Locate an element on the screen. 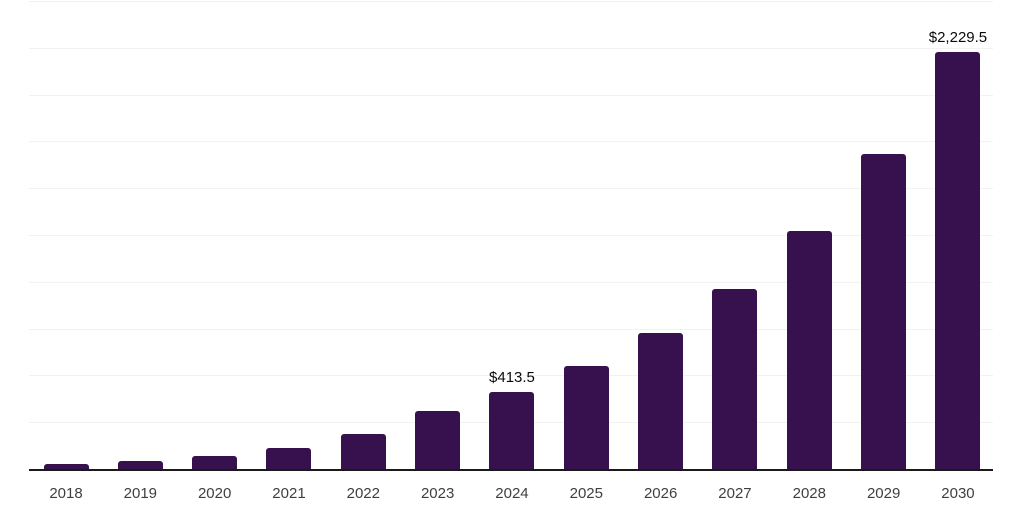 Image resolution: width=1024 pixels, height=512 pixels. x-tick-2021: 2021 is located at coordinates (289, 493).